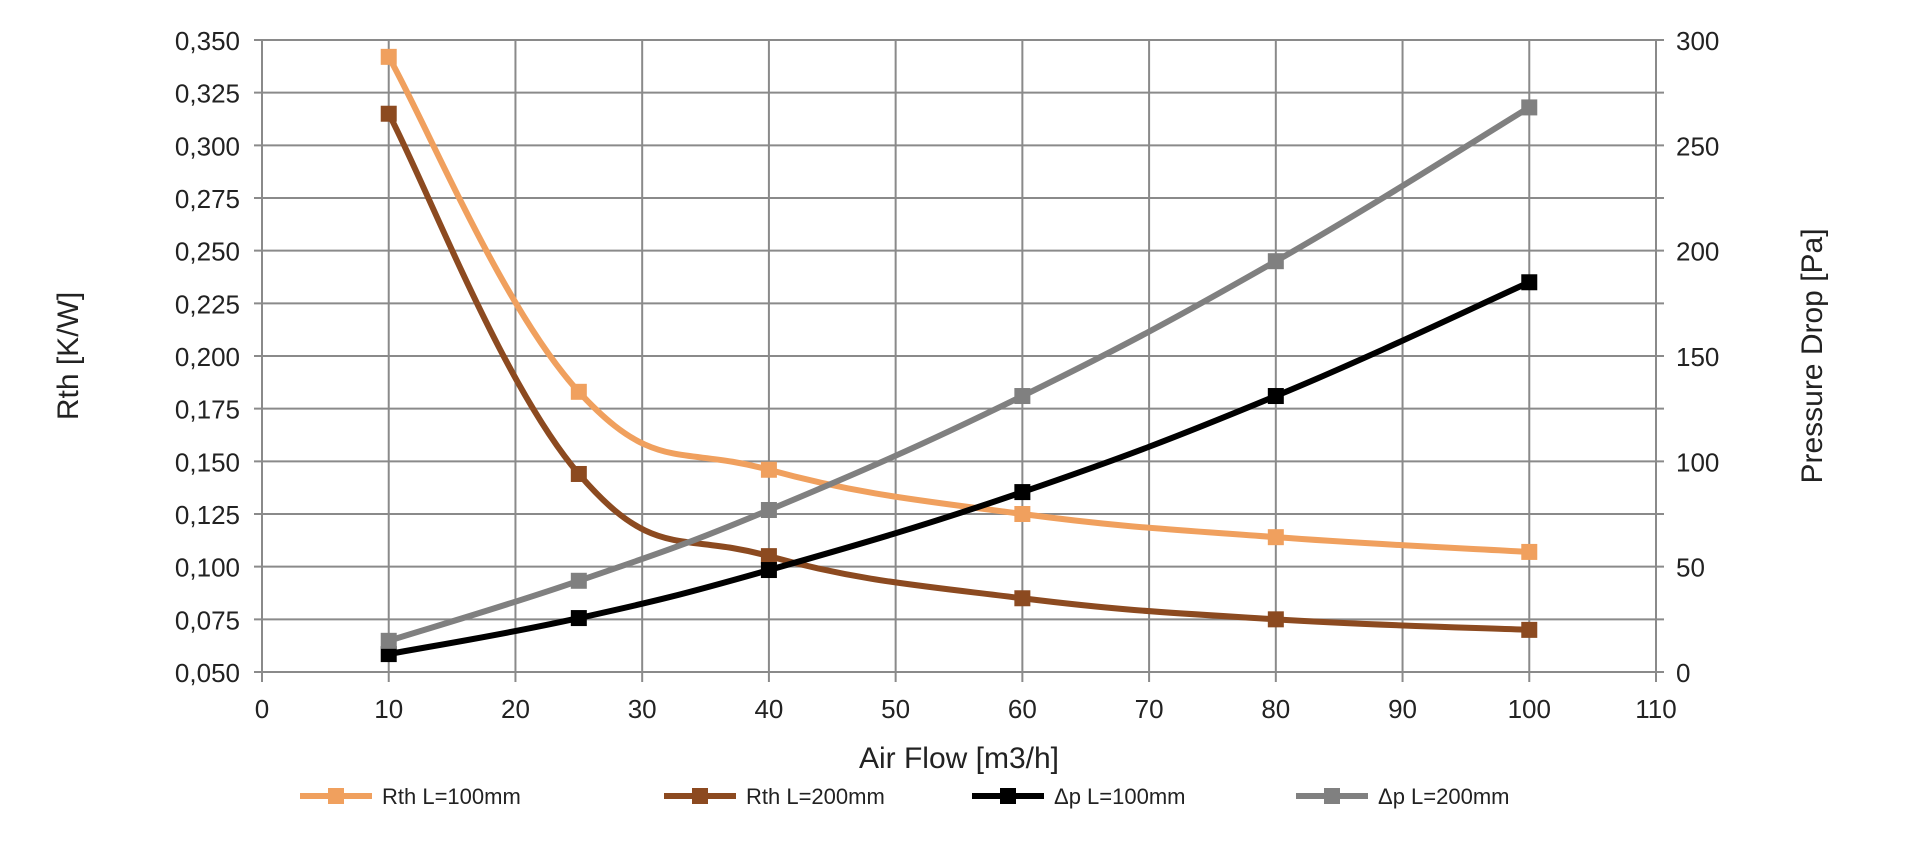  I want to click on y-tick-label: 0,350, so click(207, 41).